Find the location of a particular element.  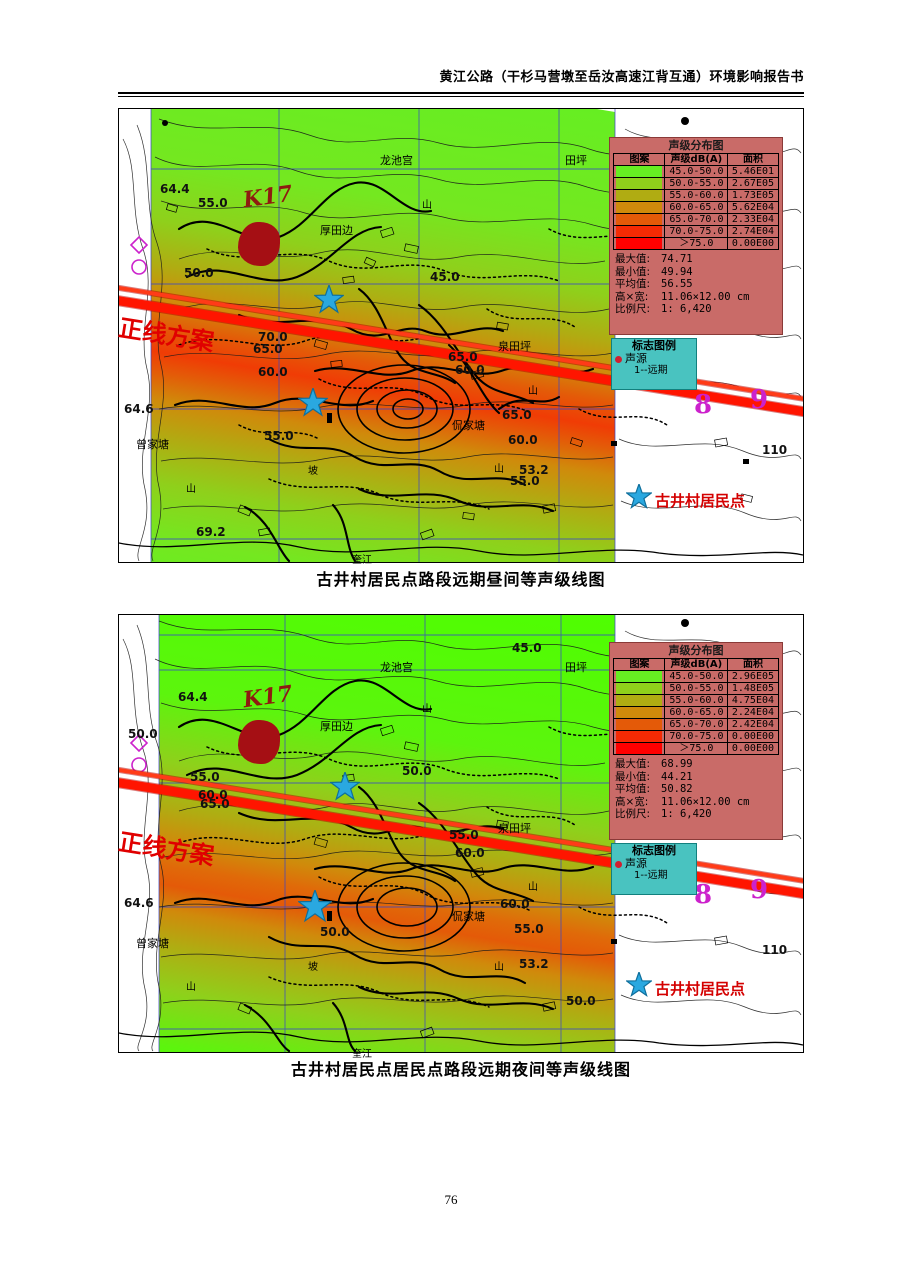

symbol-legend-title-night: 标志图例 is located at coordinates (654, 850).